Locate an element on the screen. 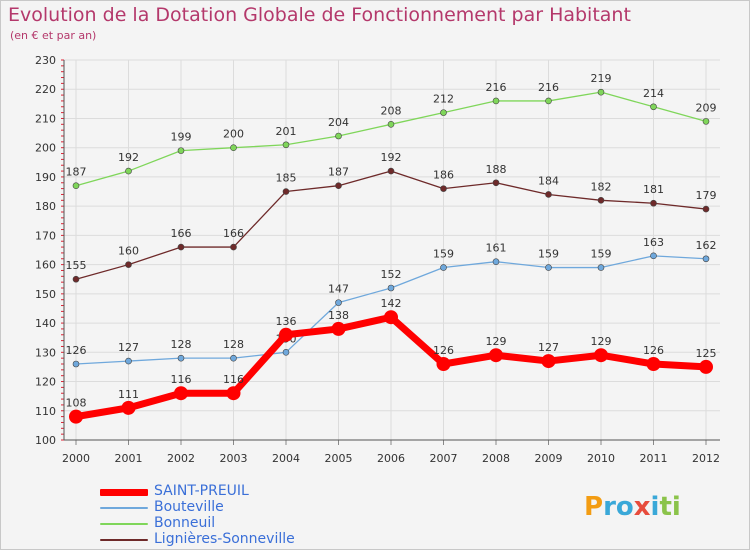  data-label-ligni-res-sonneville: 181 is located at coordinates (653, 189).